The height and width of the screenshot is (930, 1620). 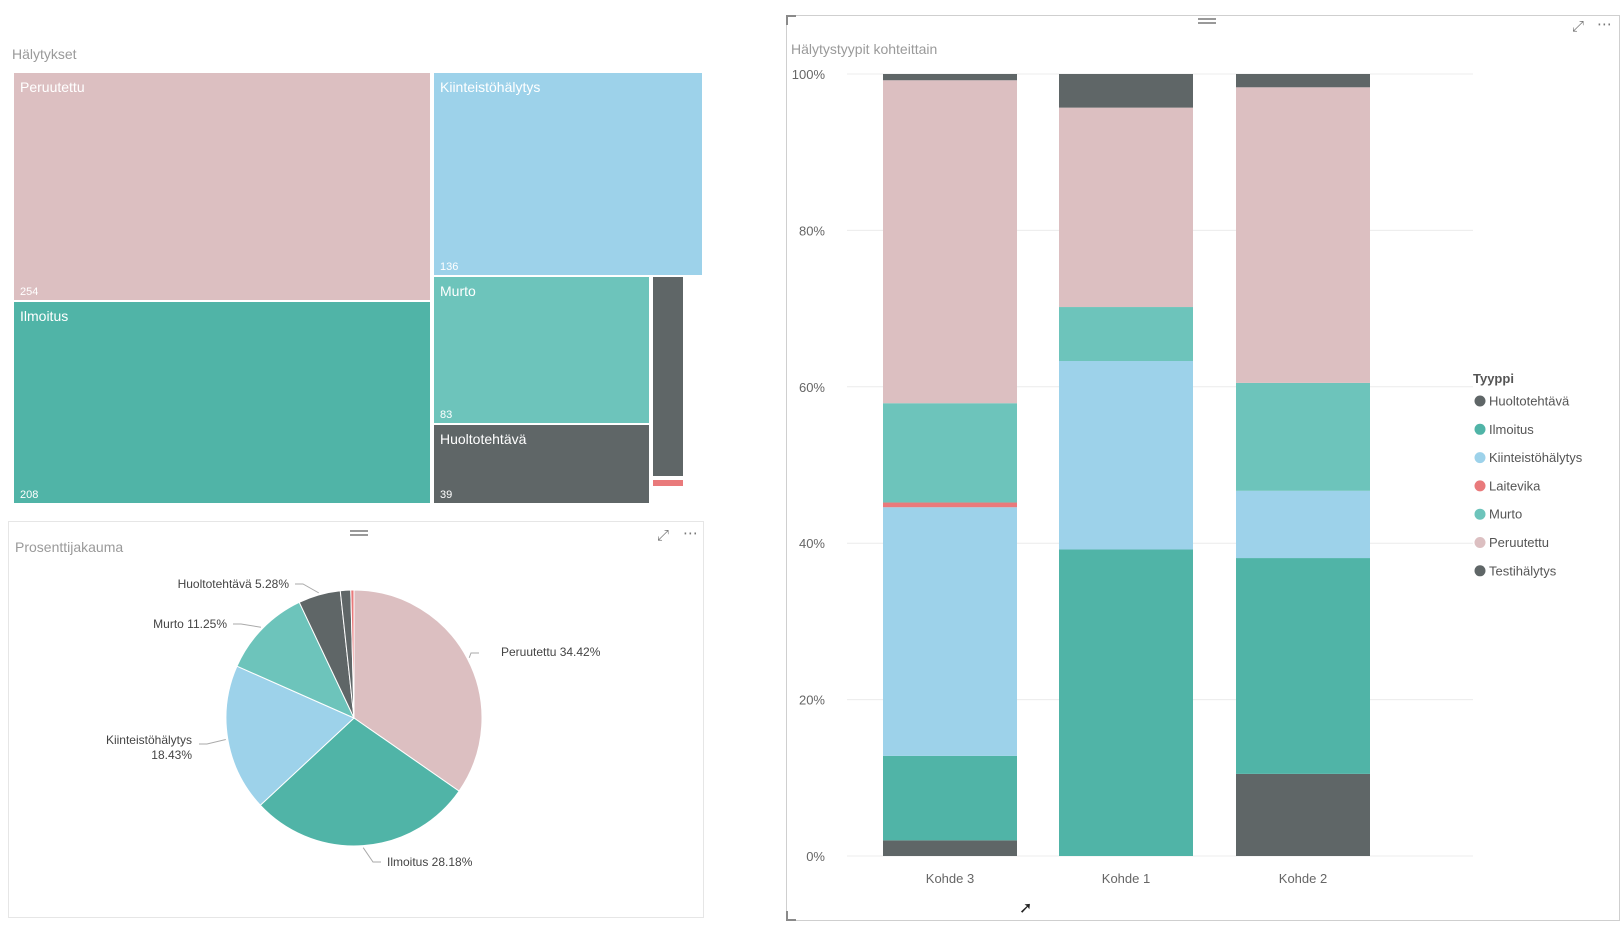 I want to click on bar-segment-laitevika, so click(x=950, y=505).